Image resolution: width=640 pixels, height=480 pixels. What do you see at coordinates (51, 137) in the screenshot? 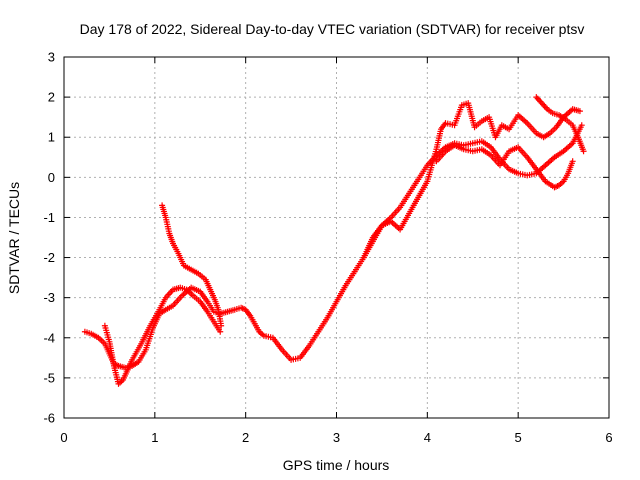
I see `y-tick-label: 1` at bounding box center [51, 137].